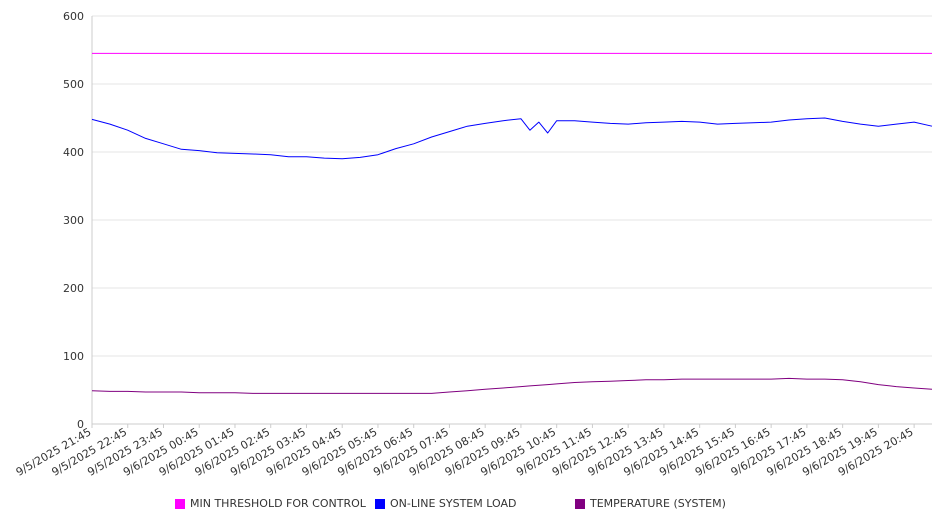 Image resolution: width=946 pixels, height=526 pixels. I want to click on series-line-temperature, so click(512, 385).